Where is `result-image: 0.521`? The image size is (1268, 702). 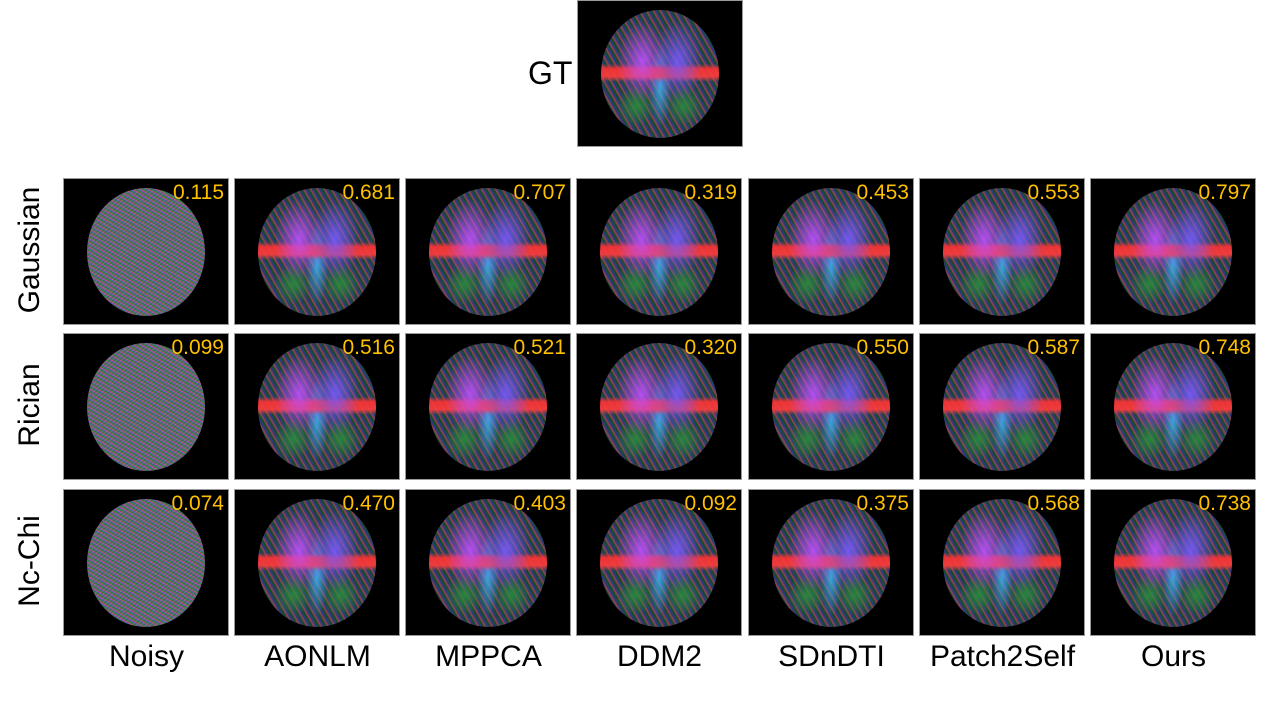
result-image: 0.521 is located at coordinates (488, 406).